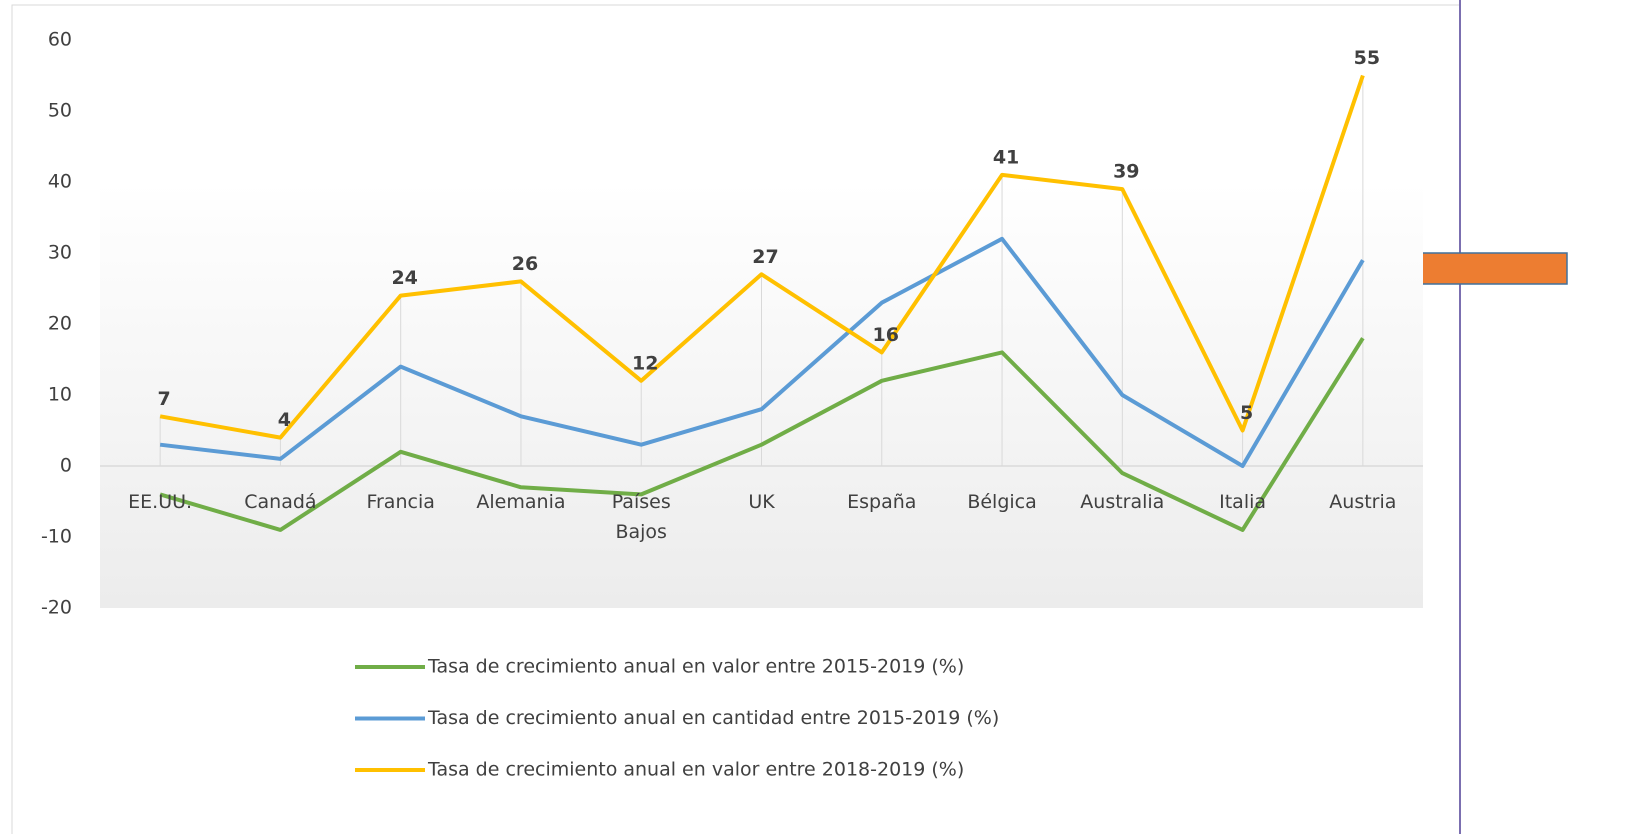  What do you see at coordinates (1243, 502) in the screenshot?
I see `x-tick-label: Italia` at bounding box center [1243, 502].